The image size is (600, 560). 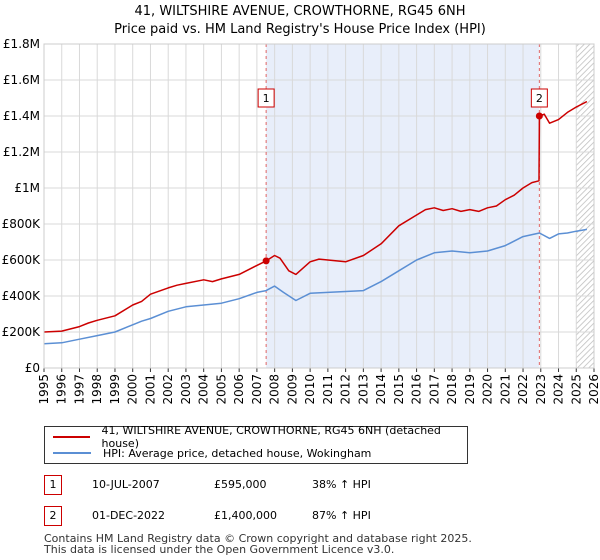 What do you see at coordinates (133, 389) in the screenshot?
I see `x-tick-label: 2000` at bounding box center [133, 389].